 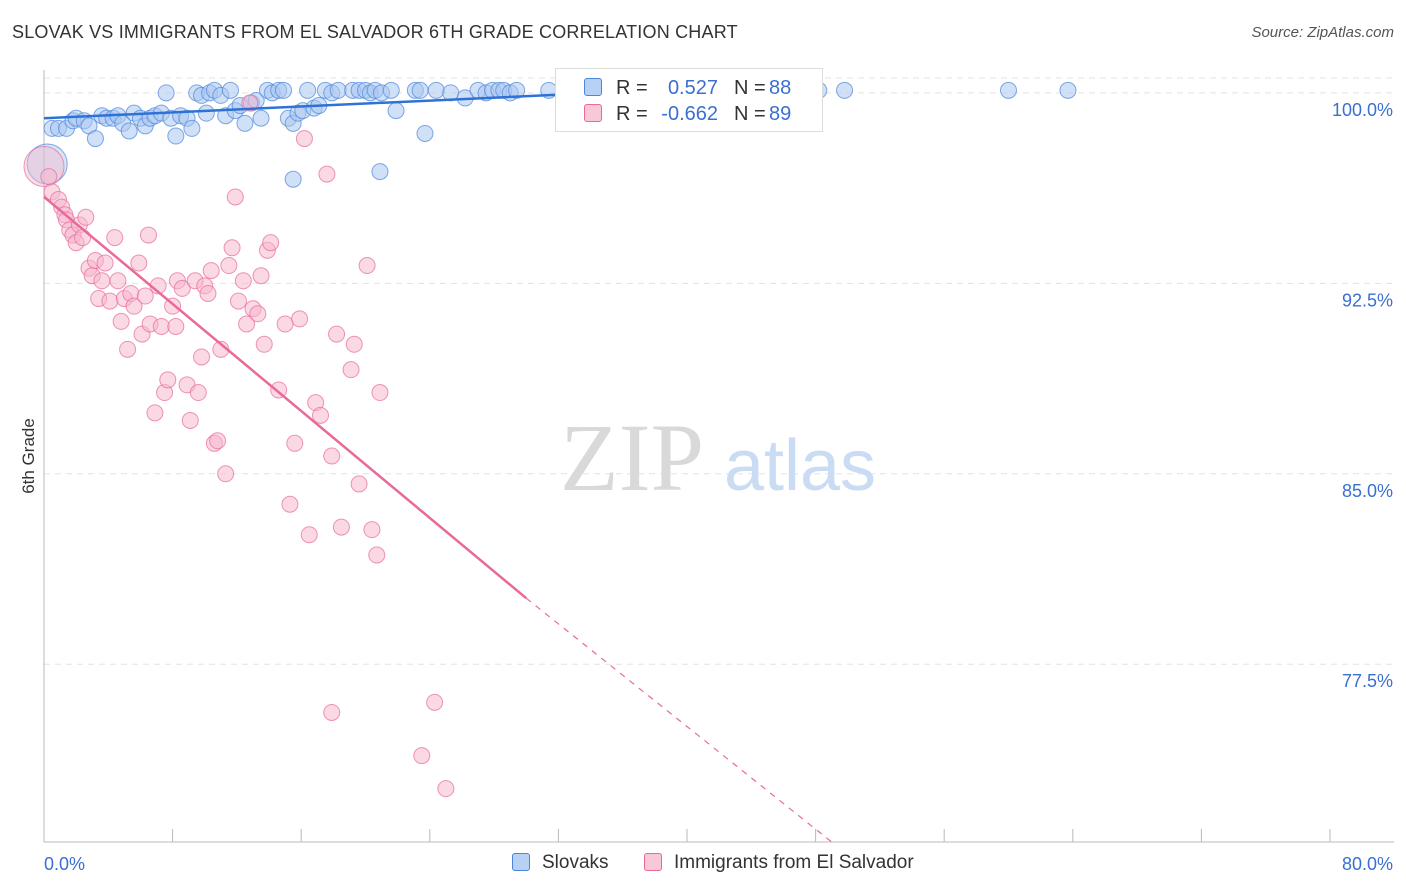 I want to click on legend-item-el-salvador: Immigrants from El Salvador, so click(x=779, y=864).